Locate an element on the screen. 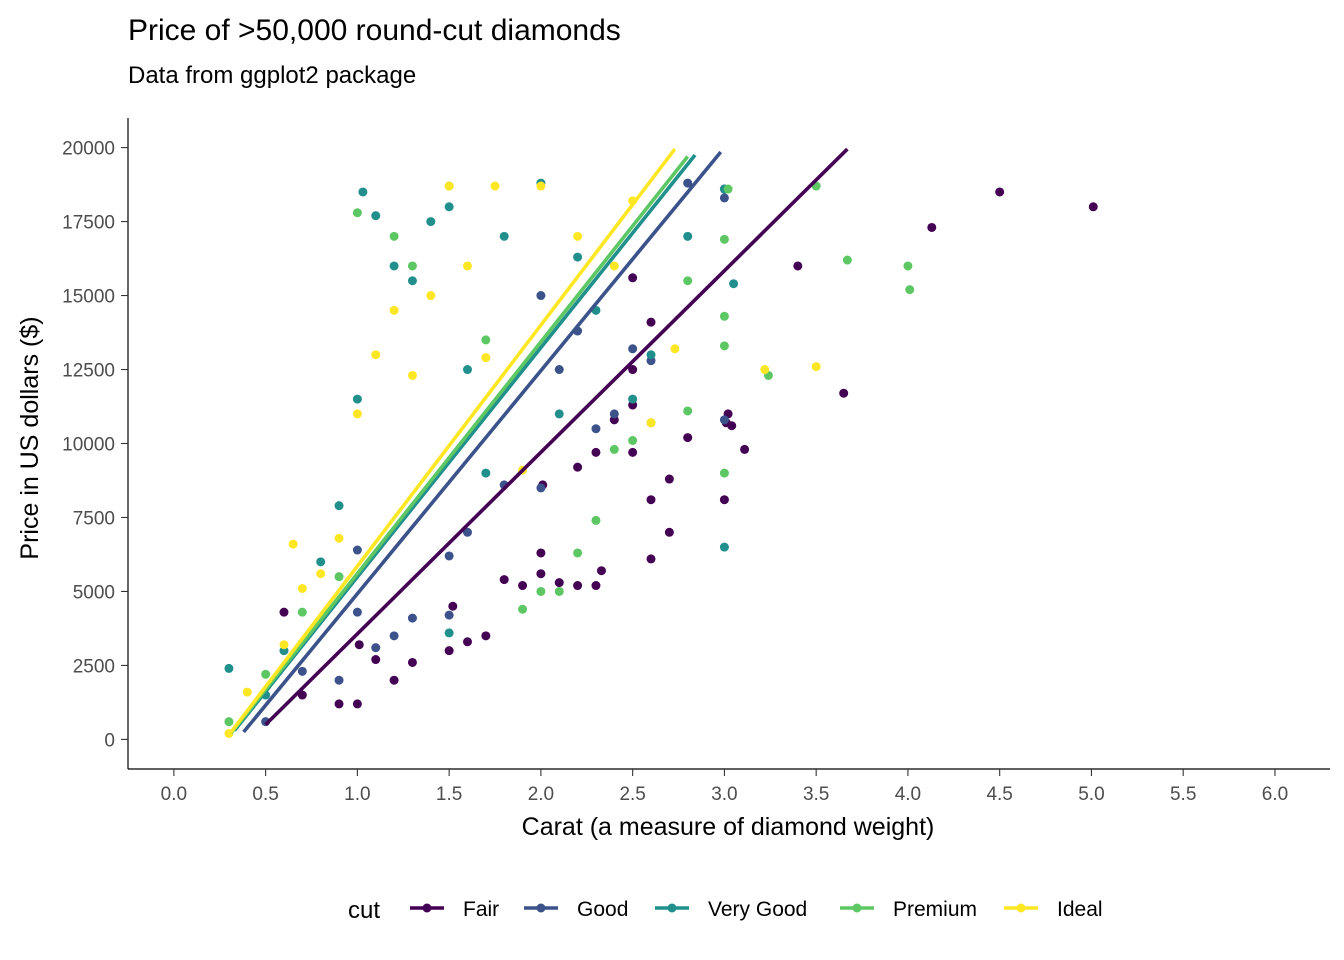  legend-item-good: Good is located at coordinates (576, 909).